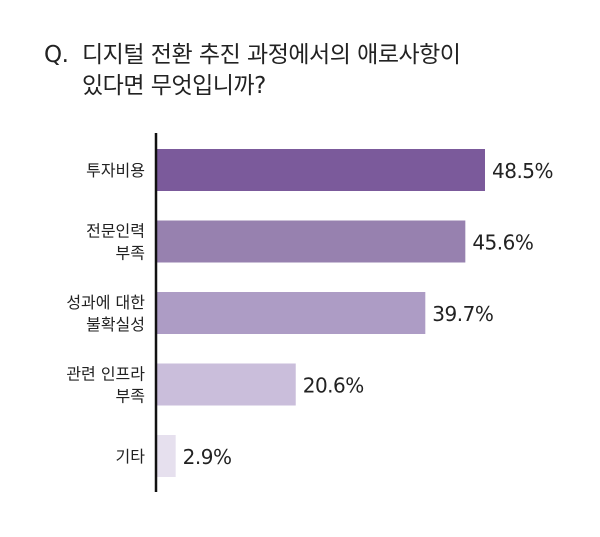 The height and width of the screenshot is (537, 600). What do you see at coordinates (115, 170) in the screenshot?
I see `category-label: 투자비용` at bounding box center [115, 170].